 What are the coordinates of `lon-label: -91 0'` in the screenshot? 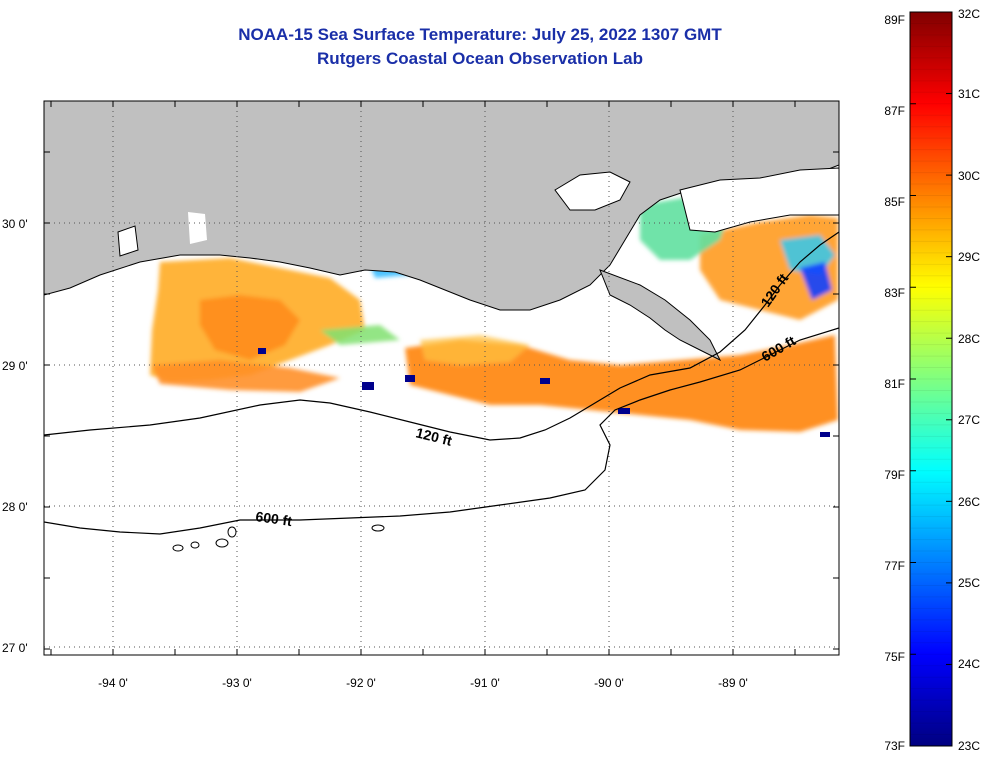 It's located at (485, 683).